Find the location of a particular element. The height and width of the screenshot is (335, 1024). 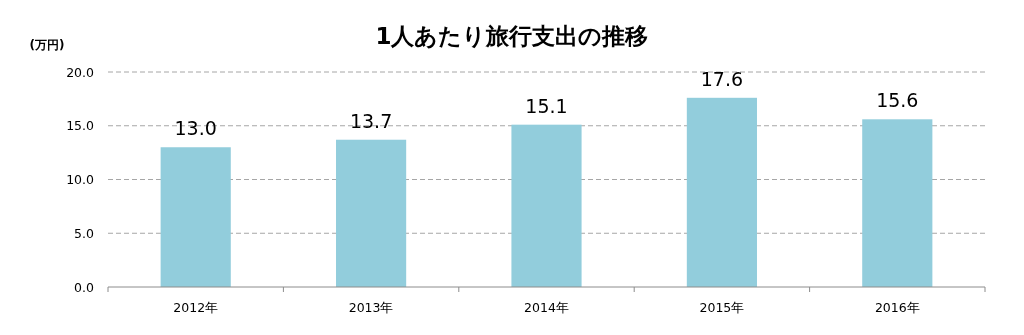

x-tick-label: 2014年 is located at coordinates (546, 307).